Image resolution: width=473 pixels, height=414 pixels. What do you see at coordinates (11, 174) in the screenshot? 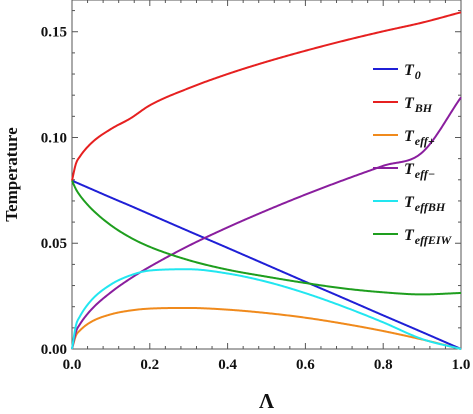
I see `y-axis-label: Temperature` at bounding box center [11, 174].